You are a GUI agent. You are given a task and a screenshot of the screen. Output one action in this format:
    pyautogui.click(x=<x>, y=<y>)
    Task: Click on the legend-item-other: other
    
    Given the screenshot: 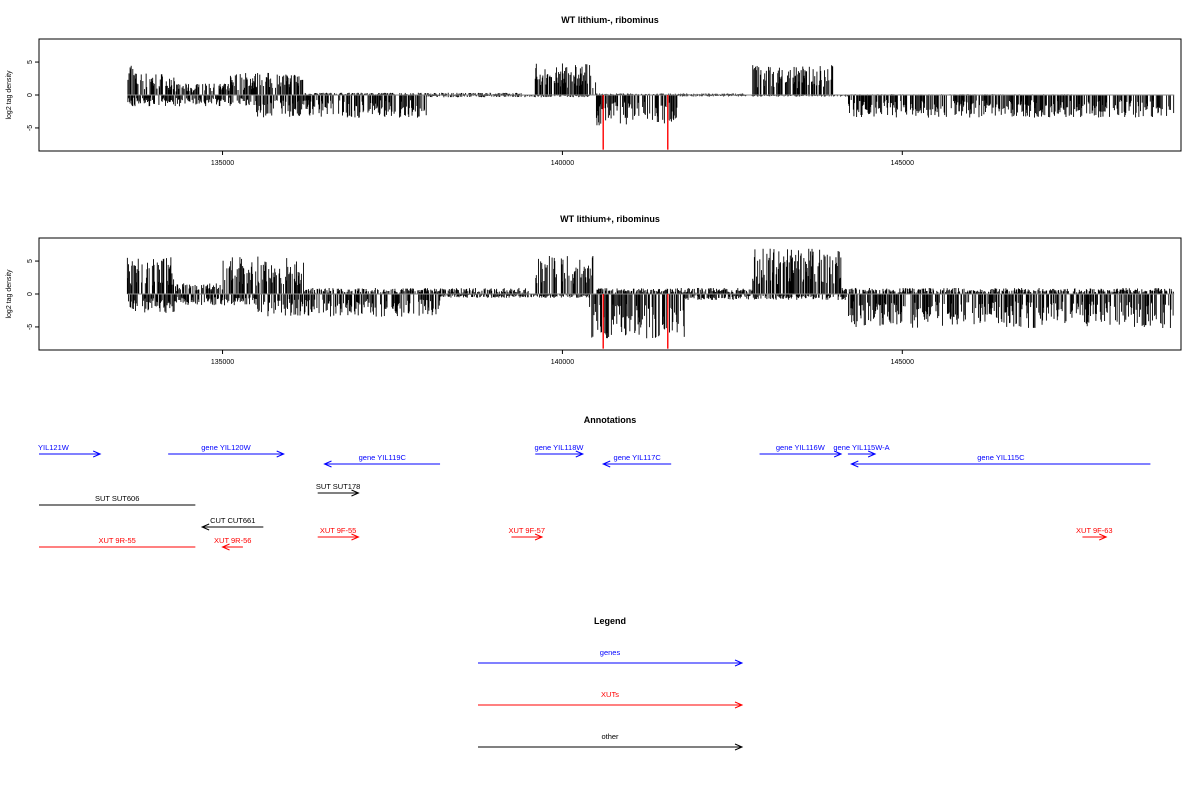 What is the action you would take?
    pyautogui.click(x=611, y=741)
    